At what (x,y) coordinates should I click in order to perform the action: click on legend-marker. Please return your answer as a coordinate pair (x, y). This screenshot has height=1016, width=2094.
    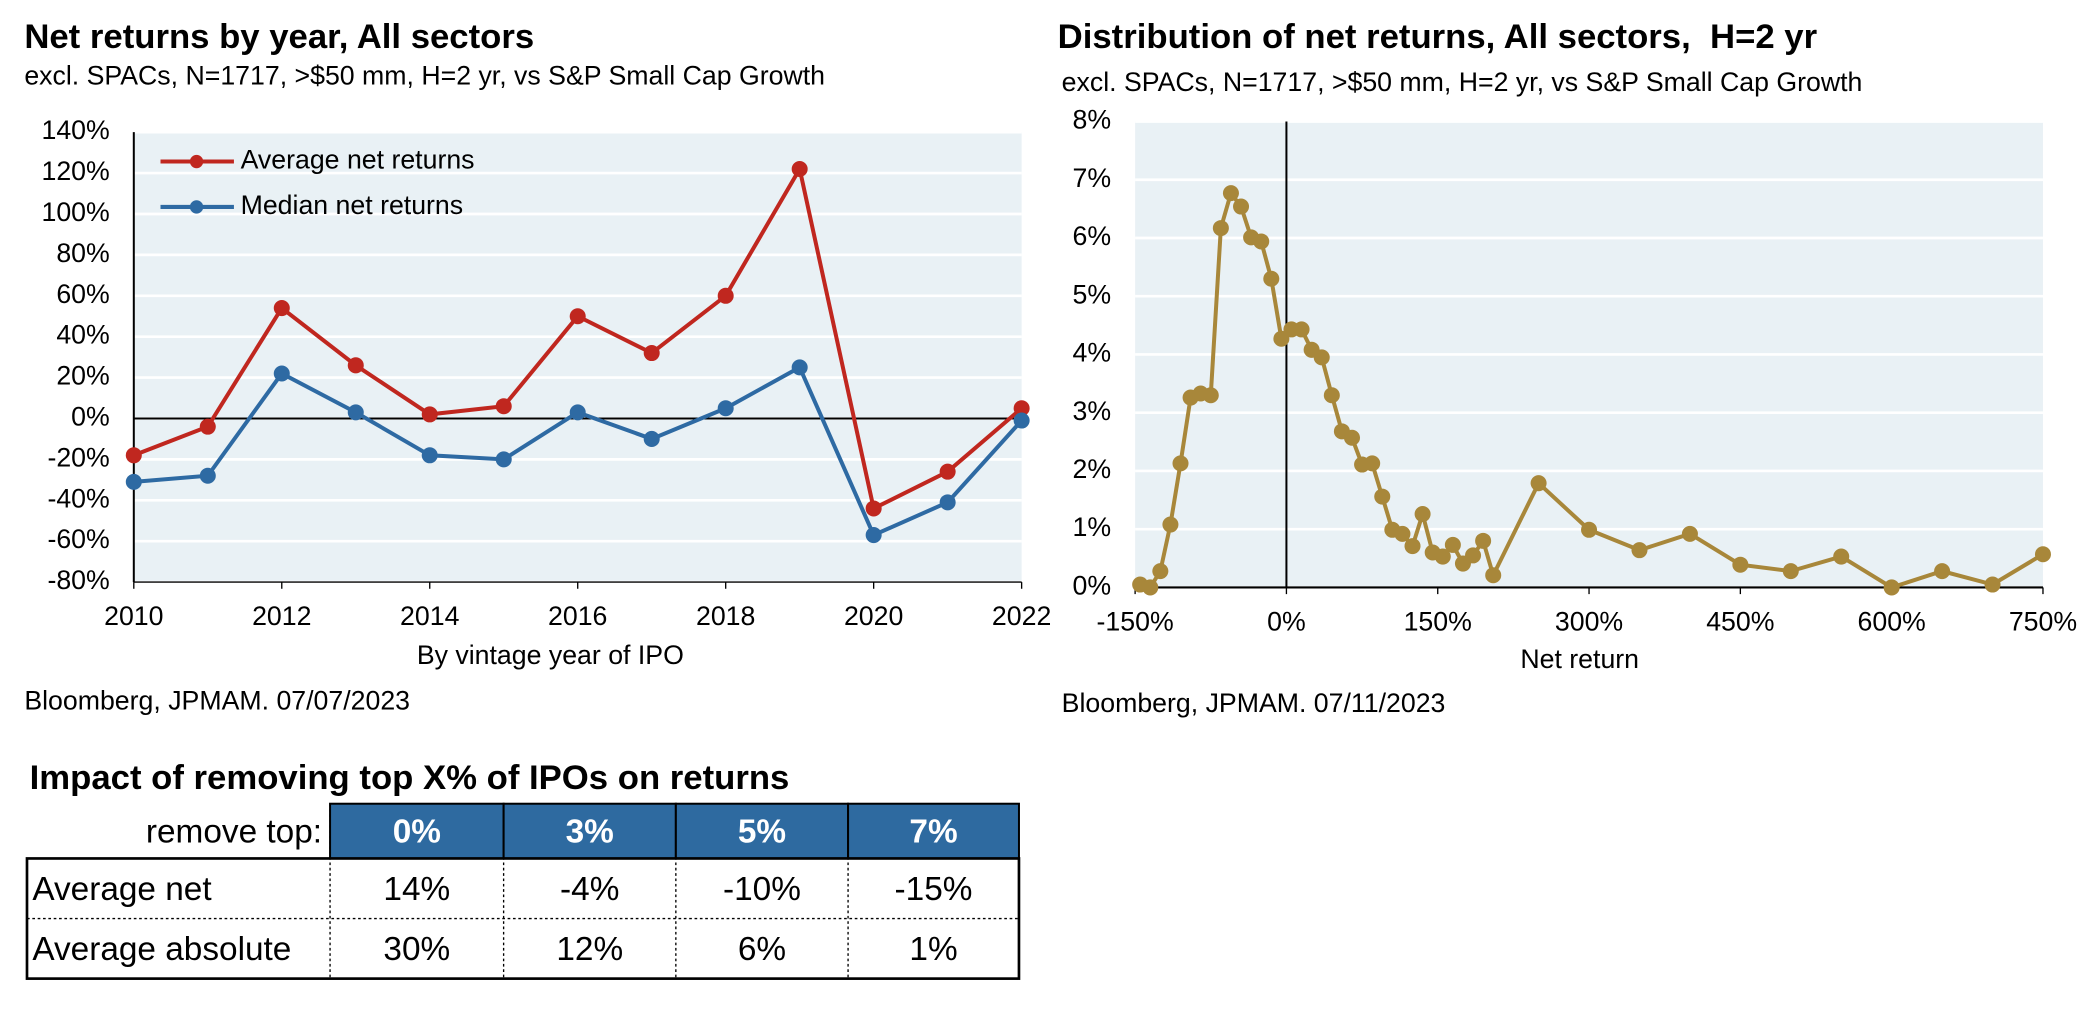
    Looking at the image, I should click on (196, 161).